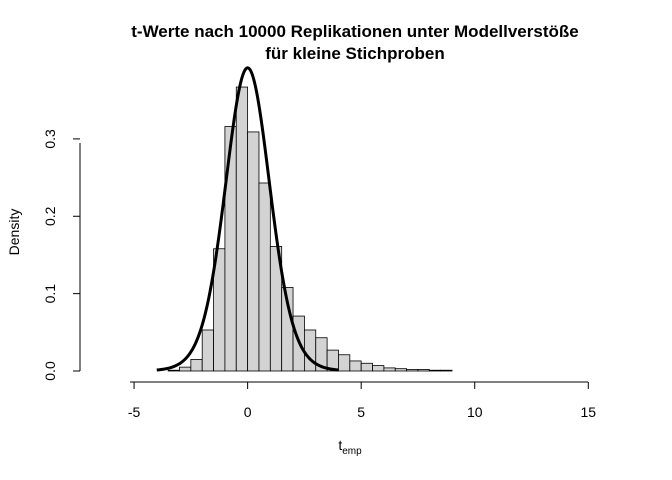  Describe the element at coordinates (248, 412) in the screenshot. I see `x-tick-label: 0` at that location.